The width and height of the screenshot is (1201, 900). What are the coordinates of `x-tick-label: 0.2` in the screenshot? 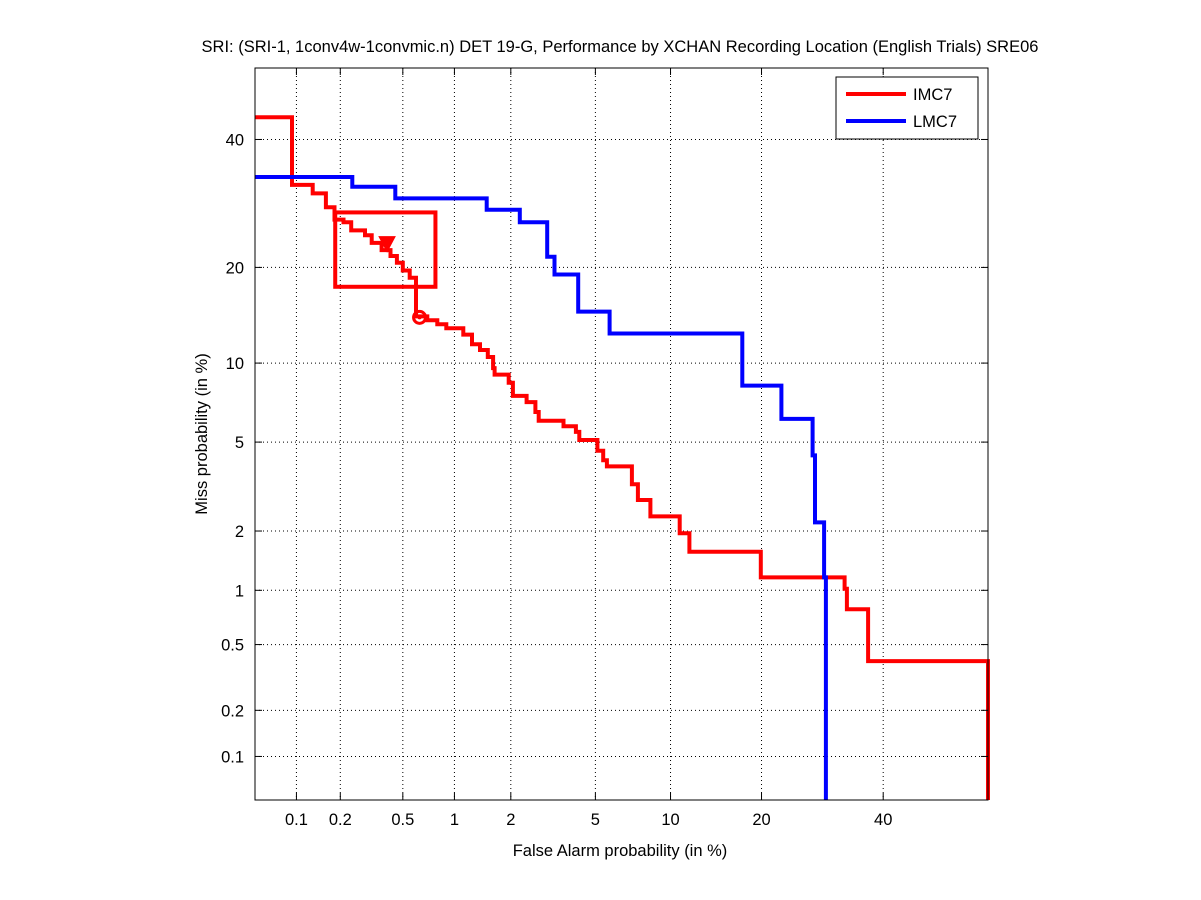 It's located at (340, 820).